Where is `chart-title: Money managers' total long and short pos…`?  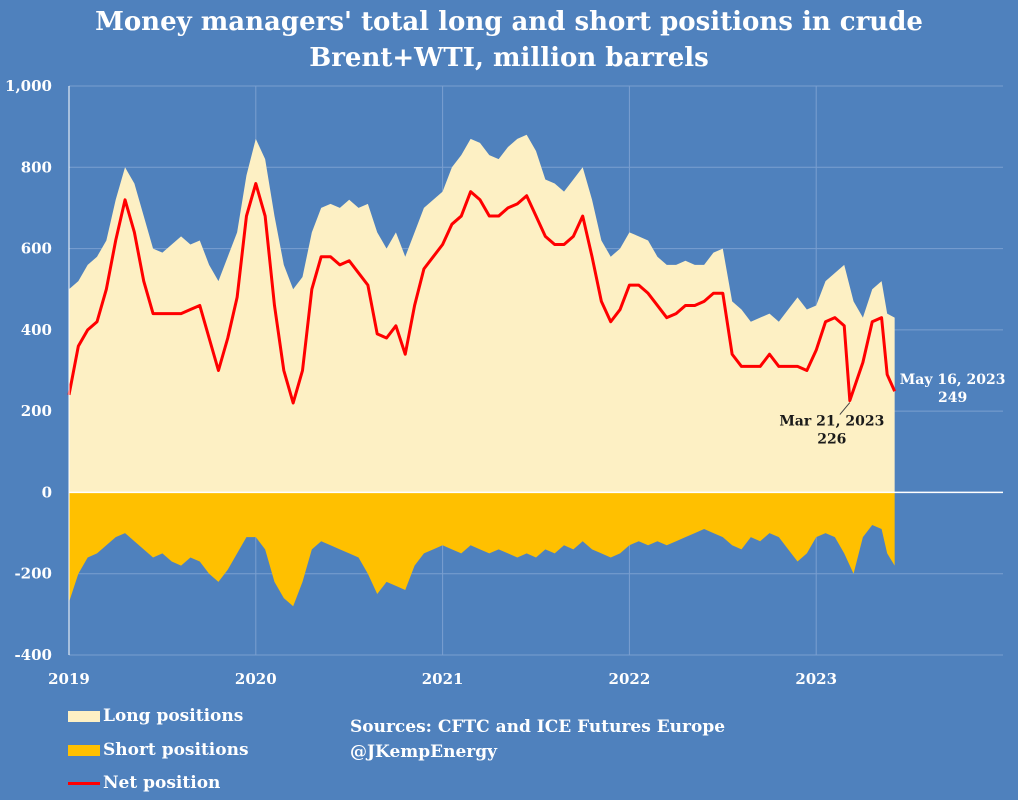 chart-title: Money managers' total long and short pos… is located at coordinates (509, 22).